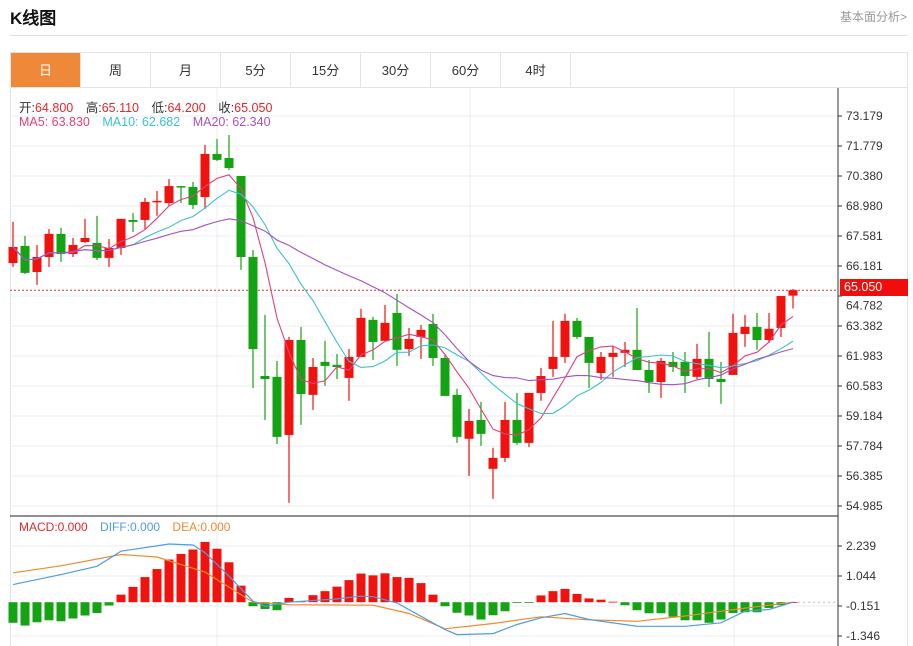 Image resolution: width=913 pixels, height=646 pixels. What do you see at coordinates (874, 287) in the screenshot?
I see `current-price-tag: 65.050` at bounding box center [874, 287].